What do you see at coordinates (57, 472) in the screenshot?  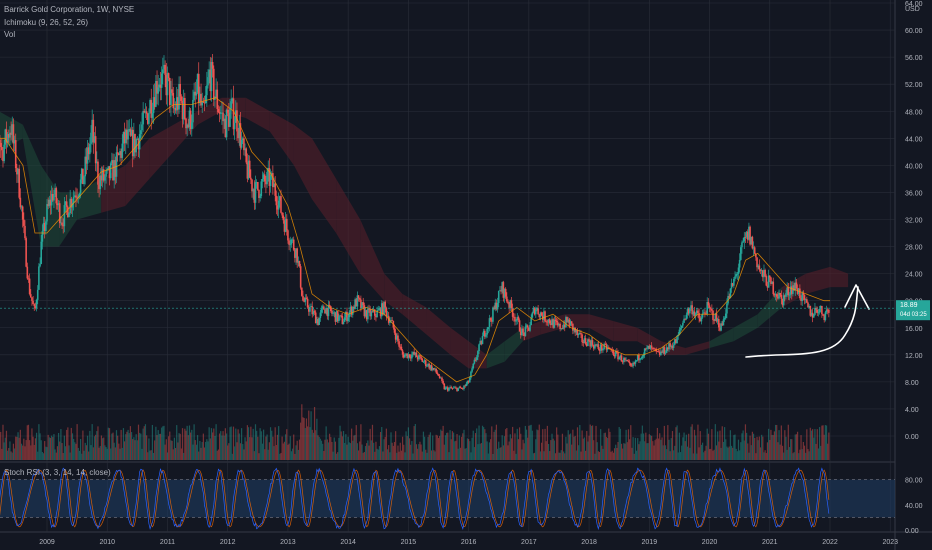 I see `stoch-rsi-legend: Stoch RSI (3, 3, 14, 14, close)` at bounding box center [57, 472].